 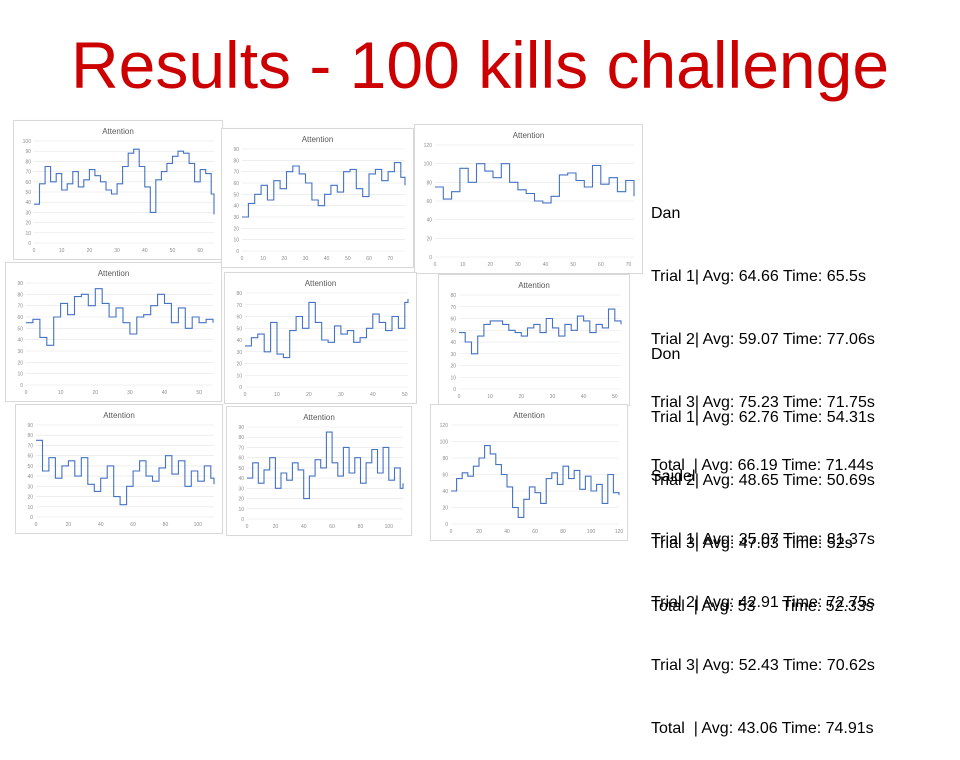 What do you see at coordinates (113, 332) in the screenshot?
I see `attention-chart-4: Attention 0 10 20 30 40 50 60 70 80 90 0 10 20 30 40 50` at bounding box center [113, 332].